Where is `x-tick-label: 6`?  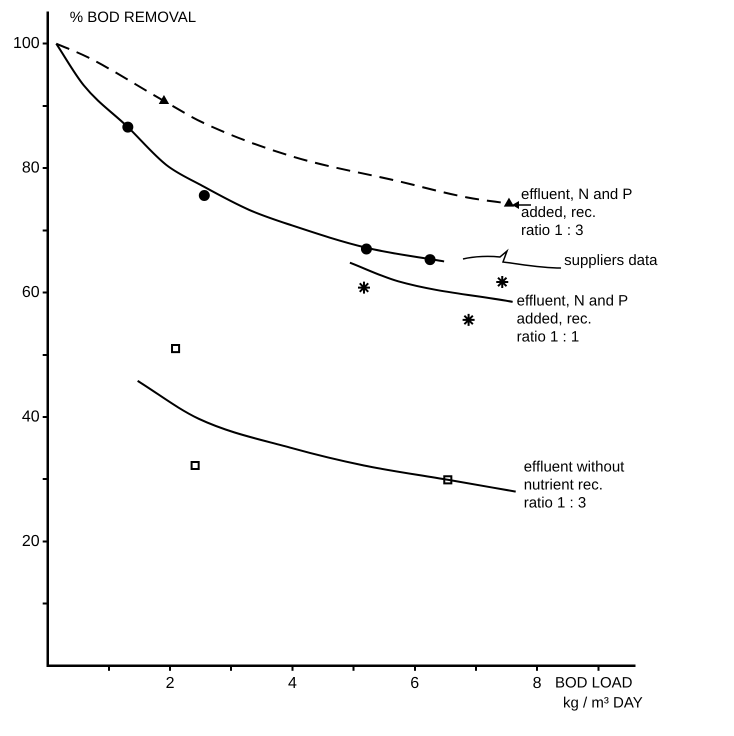 x-tick-label: 6 is located at coordinates (415, 683).